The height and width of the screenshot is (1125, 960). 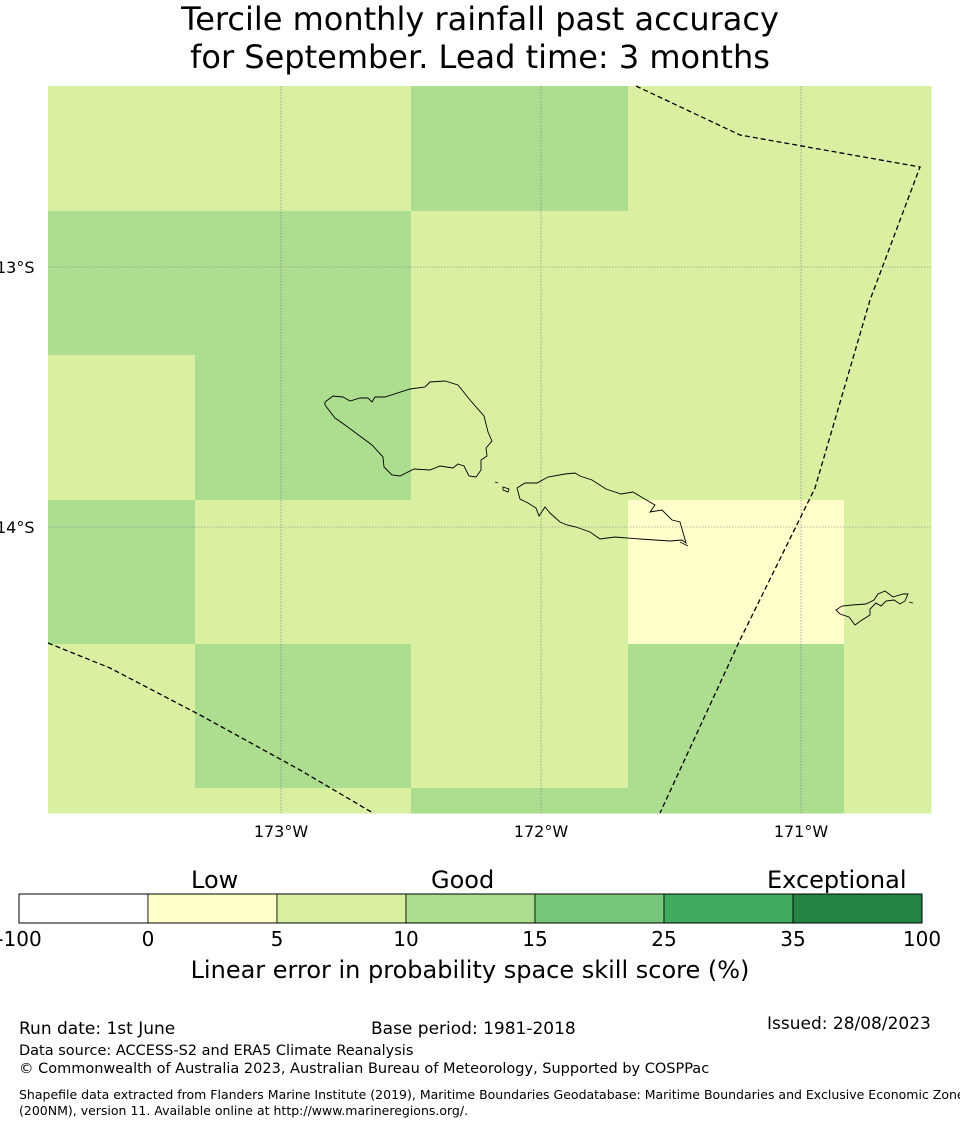 What do you see at coordinates (408, 429) in the screenshot?
I see `savaii-island-outline` at bounding box center [408, 429].